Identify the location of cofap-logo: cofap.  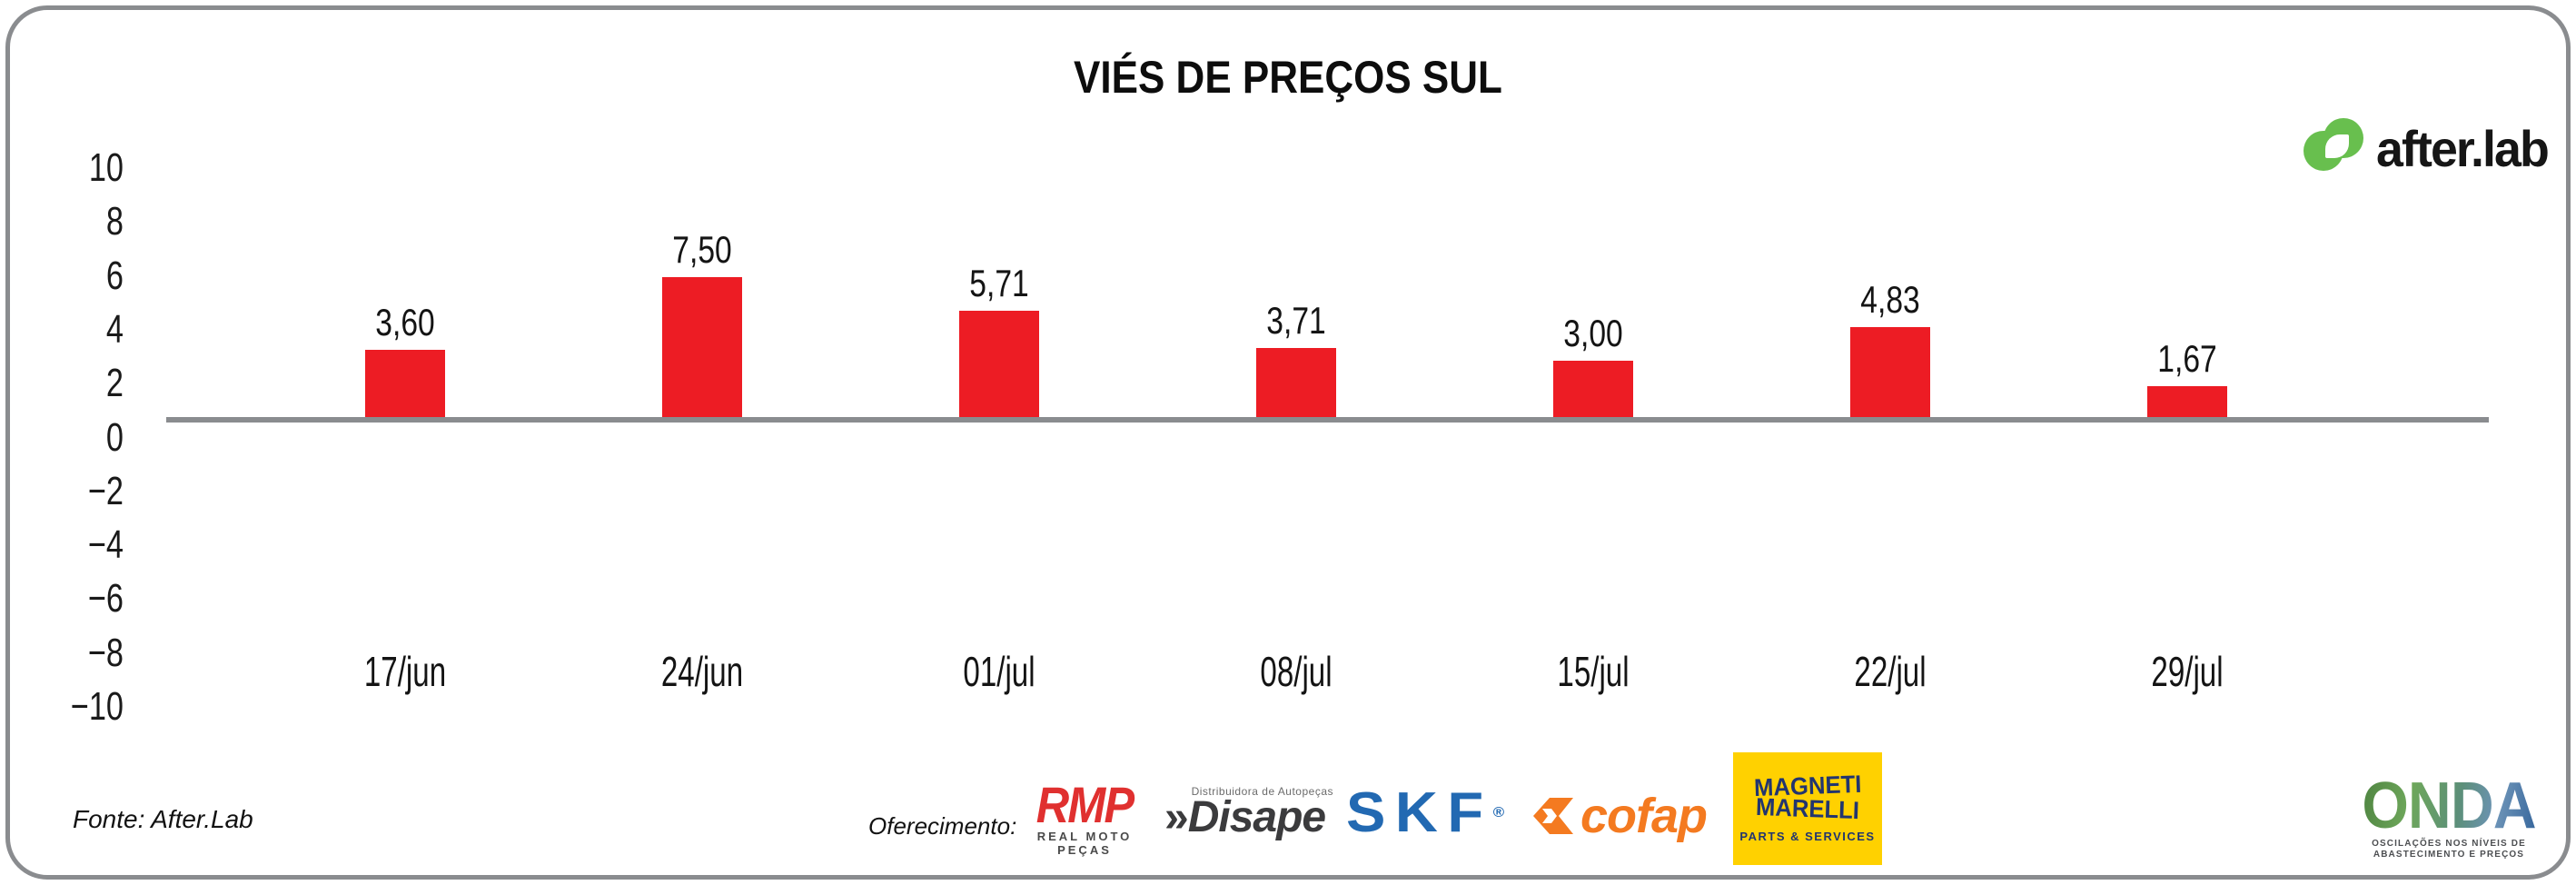
(1619, 816).